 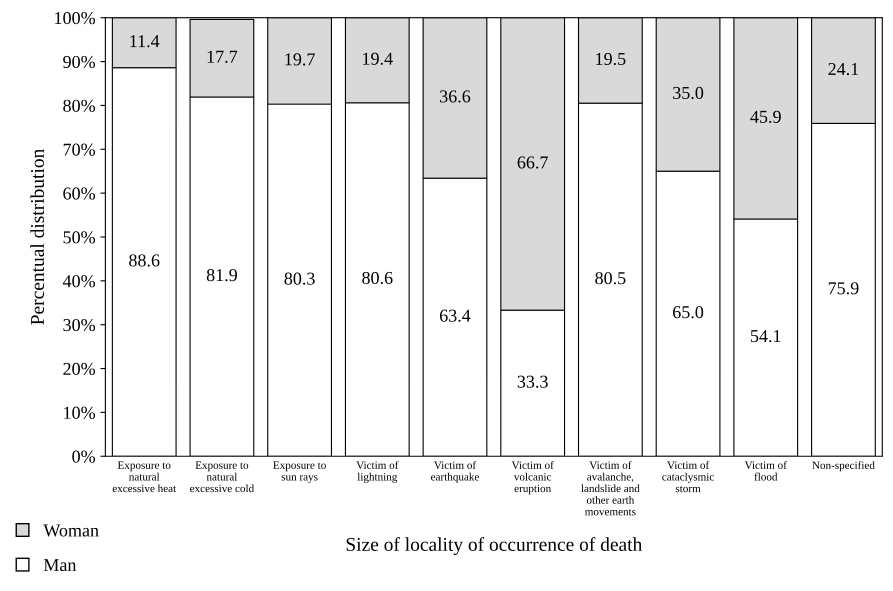 What do you see at coordinates (79, 281) in the screenshot?
I see `y-tick-label: 40%` at bounding box center [79, 281].